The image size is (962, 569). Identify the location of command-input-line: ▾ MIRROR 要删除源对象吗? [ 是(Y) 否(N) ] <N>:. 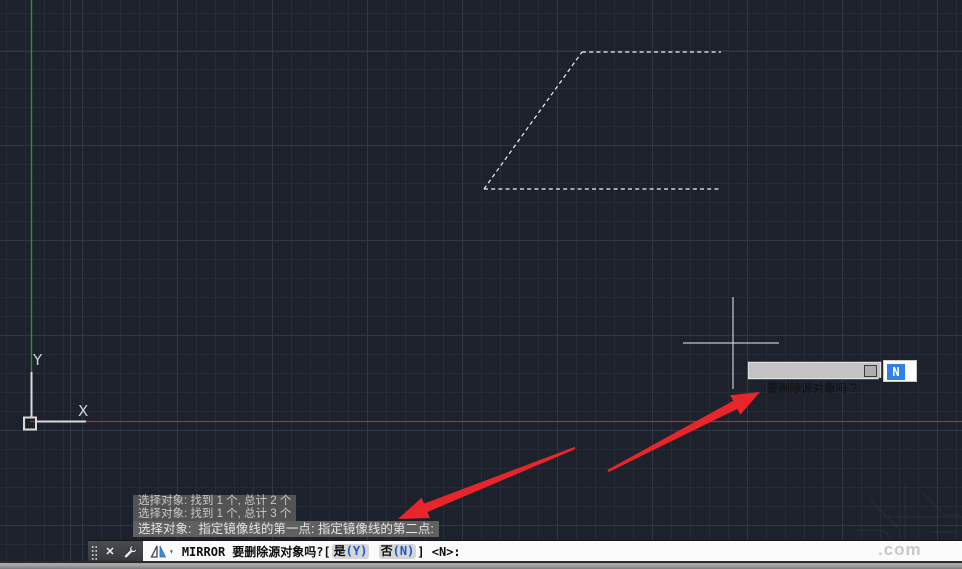
(552, 551).